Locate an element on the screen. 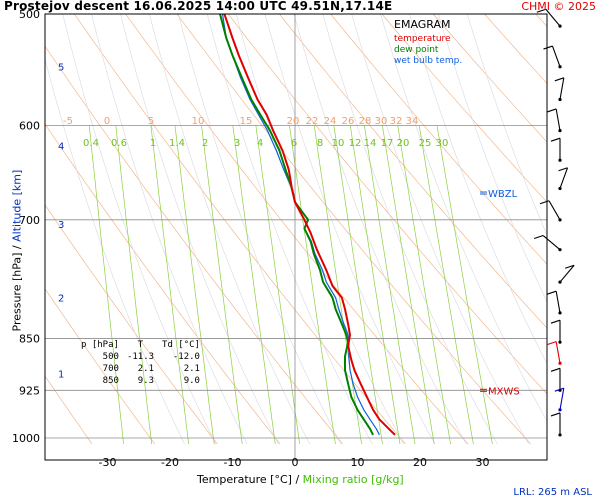 The height and width of the screenshot is (504, 600). dry-adiabat-label: 5 is located at coordinates (151, 121).